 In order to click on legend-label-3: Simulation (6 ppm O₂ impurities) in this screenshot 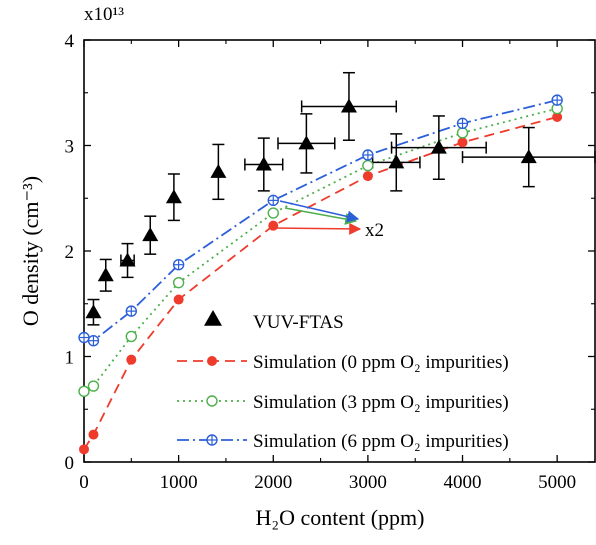, I will do `click(381, 441)`.